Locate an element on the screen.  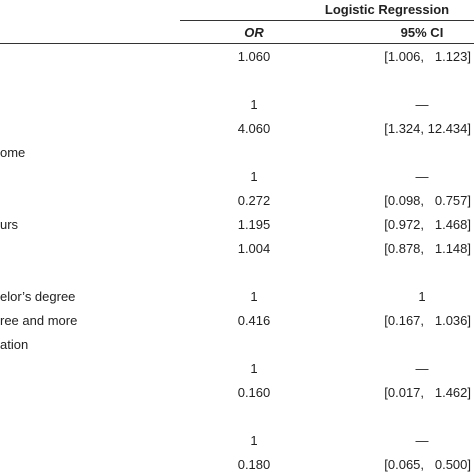
odds-ratio: 0.180 is located at coordinates (254, 464).